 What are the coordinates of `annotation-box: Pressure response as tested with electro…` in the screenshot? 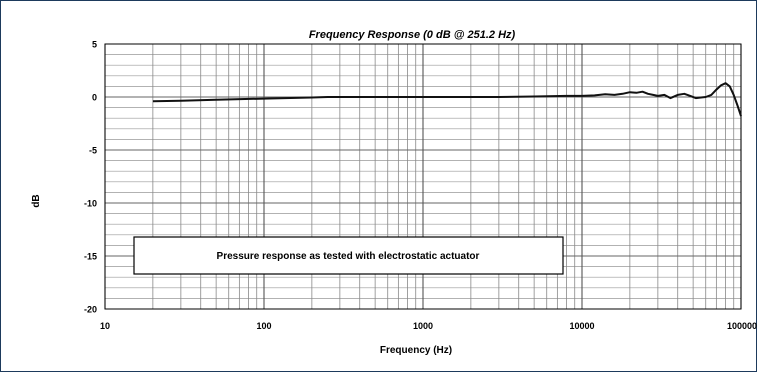 It's located at (348, 255).